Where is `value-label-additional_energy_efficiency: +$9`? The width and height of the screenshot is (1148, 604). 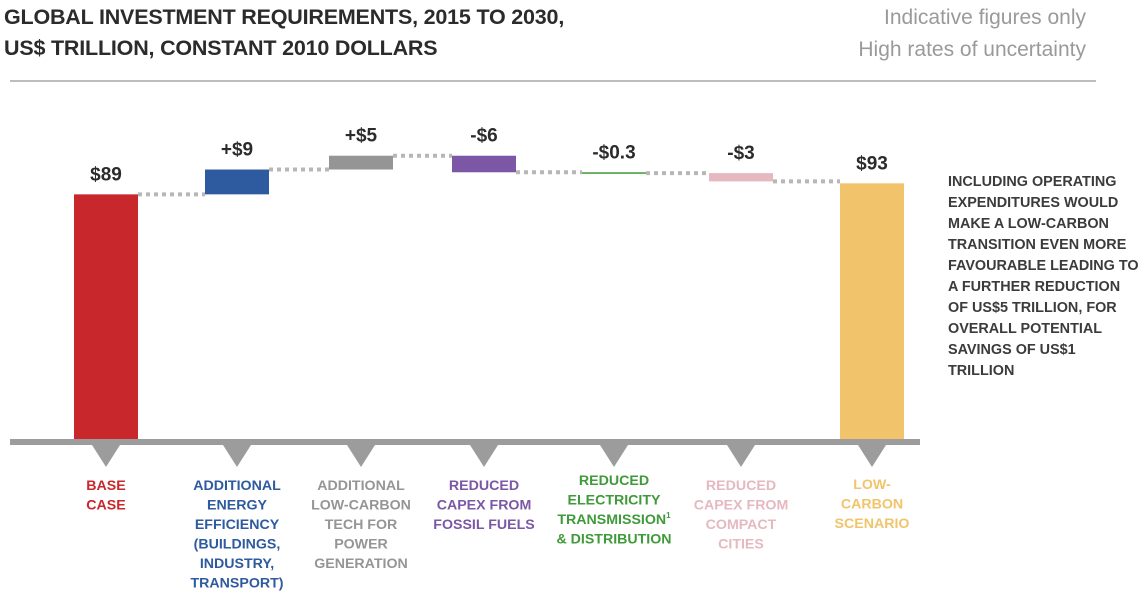 value-label-additional_energy_efficiency: +$9 is located at coordinates (237, 150).